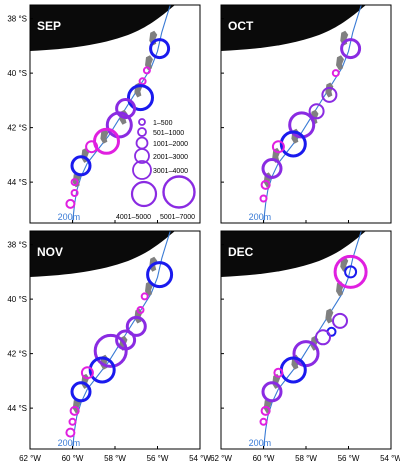 This screenshot has height=469, width=400. What do you see at coordinates (170, 157) in the screenshot?
I see `legend-label: 2001–3000` at bounding box center [170, 157].